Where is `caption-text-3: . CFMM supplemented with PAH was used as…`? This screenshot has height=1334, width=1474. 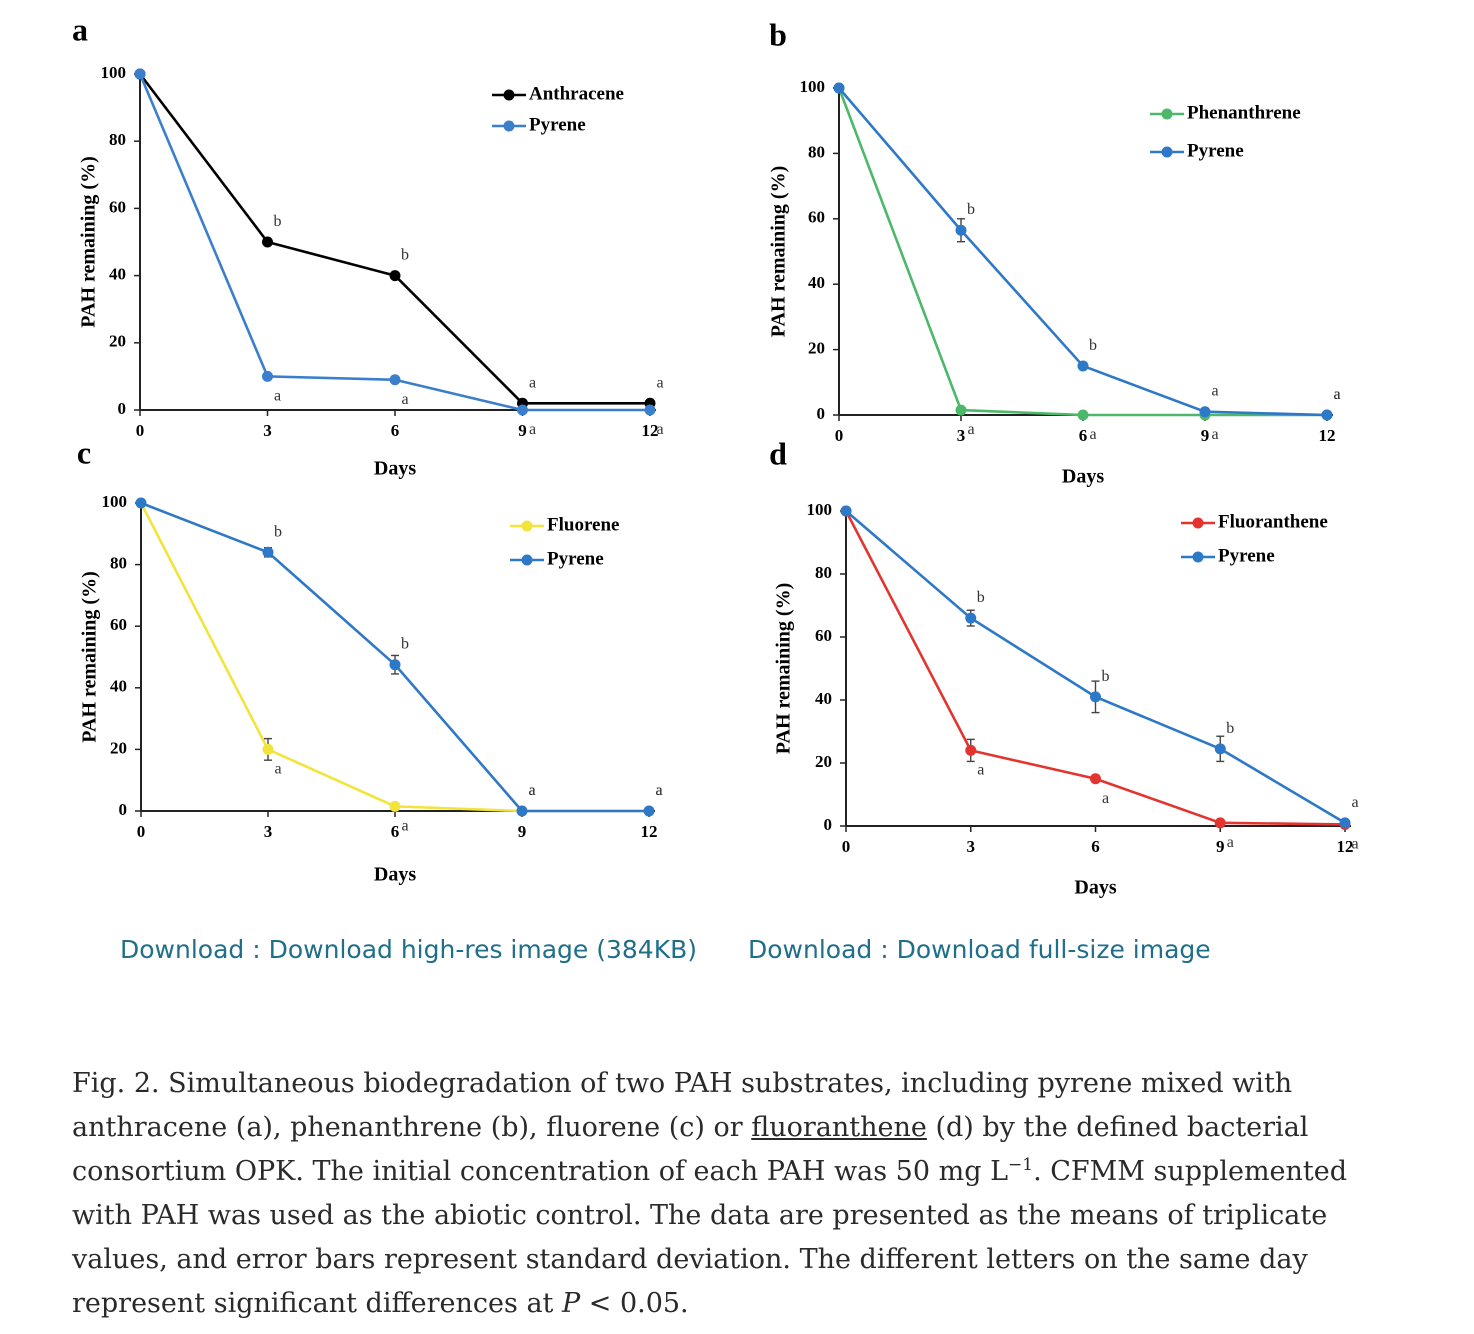
caption-text-3: . CFMM supplemented with PAH was used as… is located at coordinates (710, 1237).